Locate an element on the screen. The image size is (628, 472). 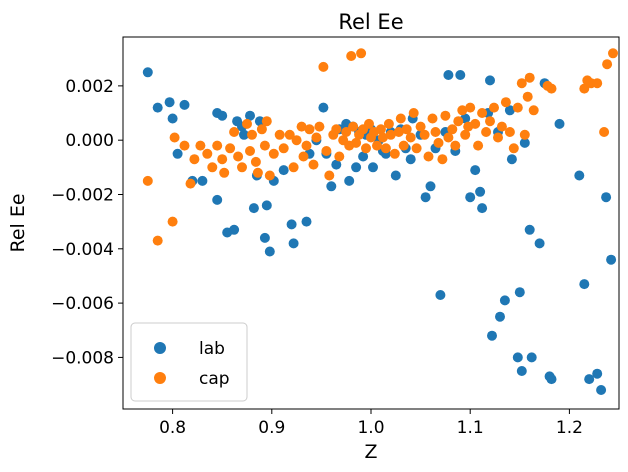
y-tick-label: 0.000 is located at coordinates (89, 141).